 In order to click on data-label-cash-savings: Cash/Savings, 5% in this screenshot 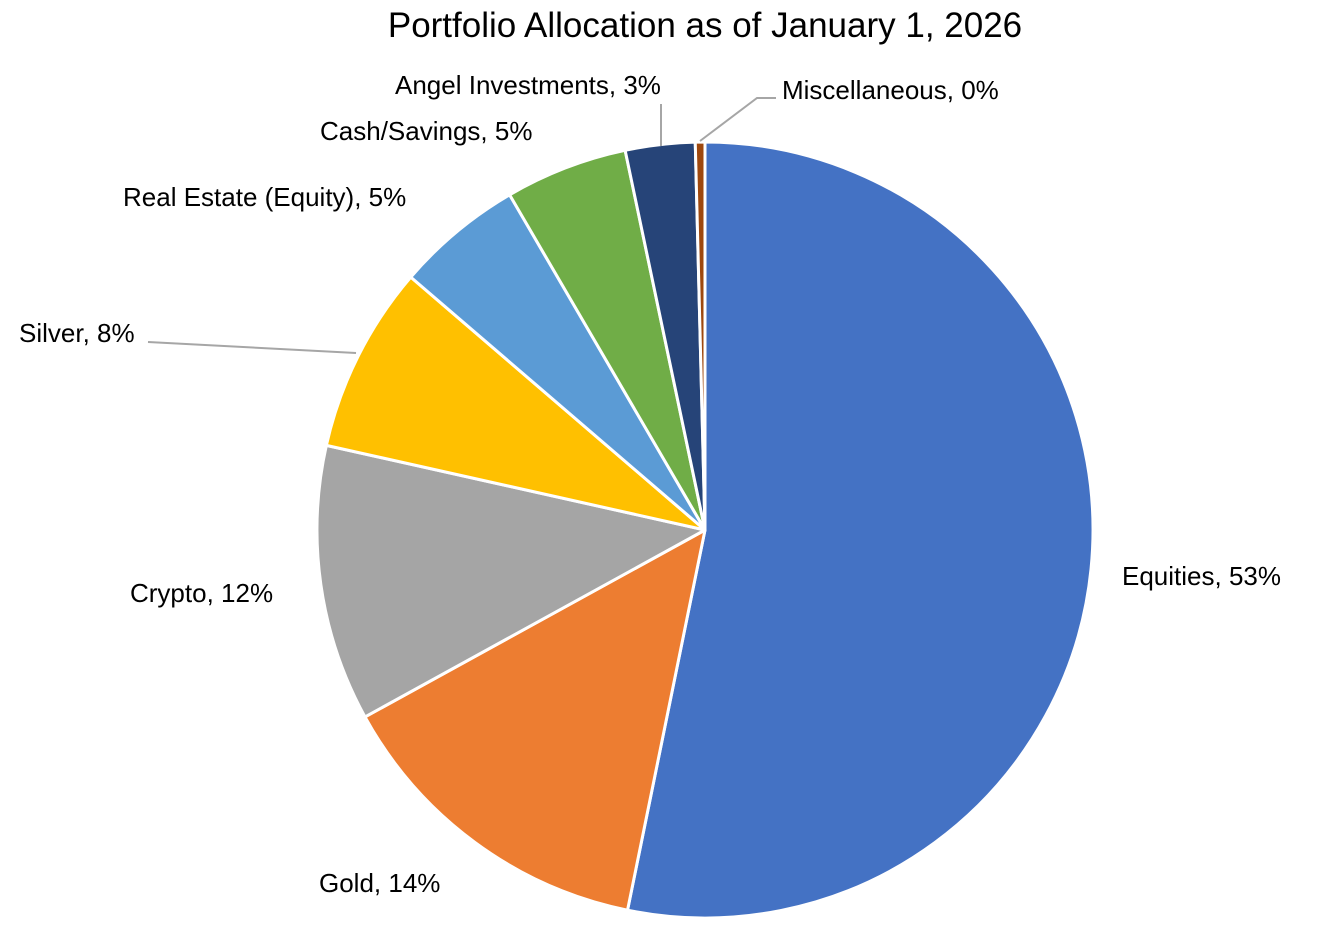, I will do `click(426, 131)`.